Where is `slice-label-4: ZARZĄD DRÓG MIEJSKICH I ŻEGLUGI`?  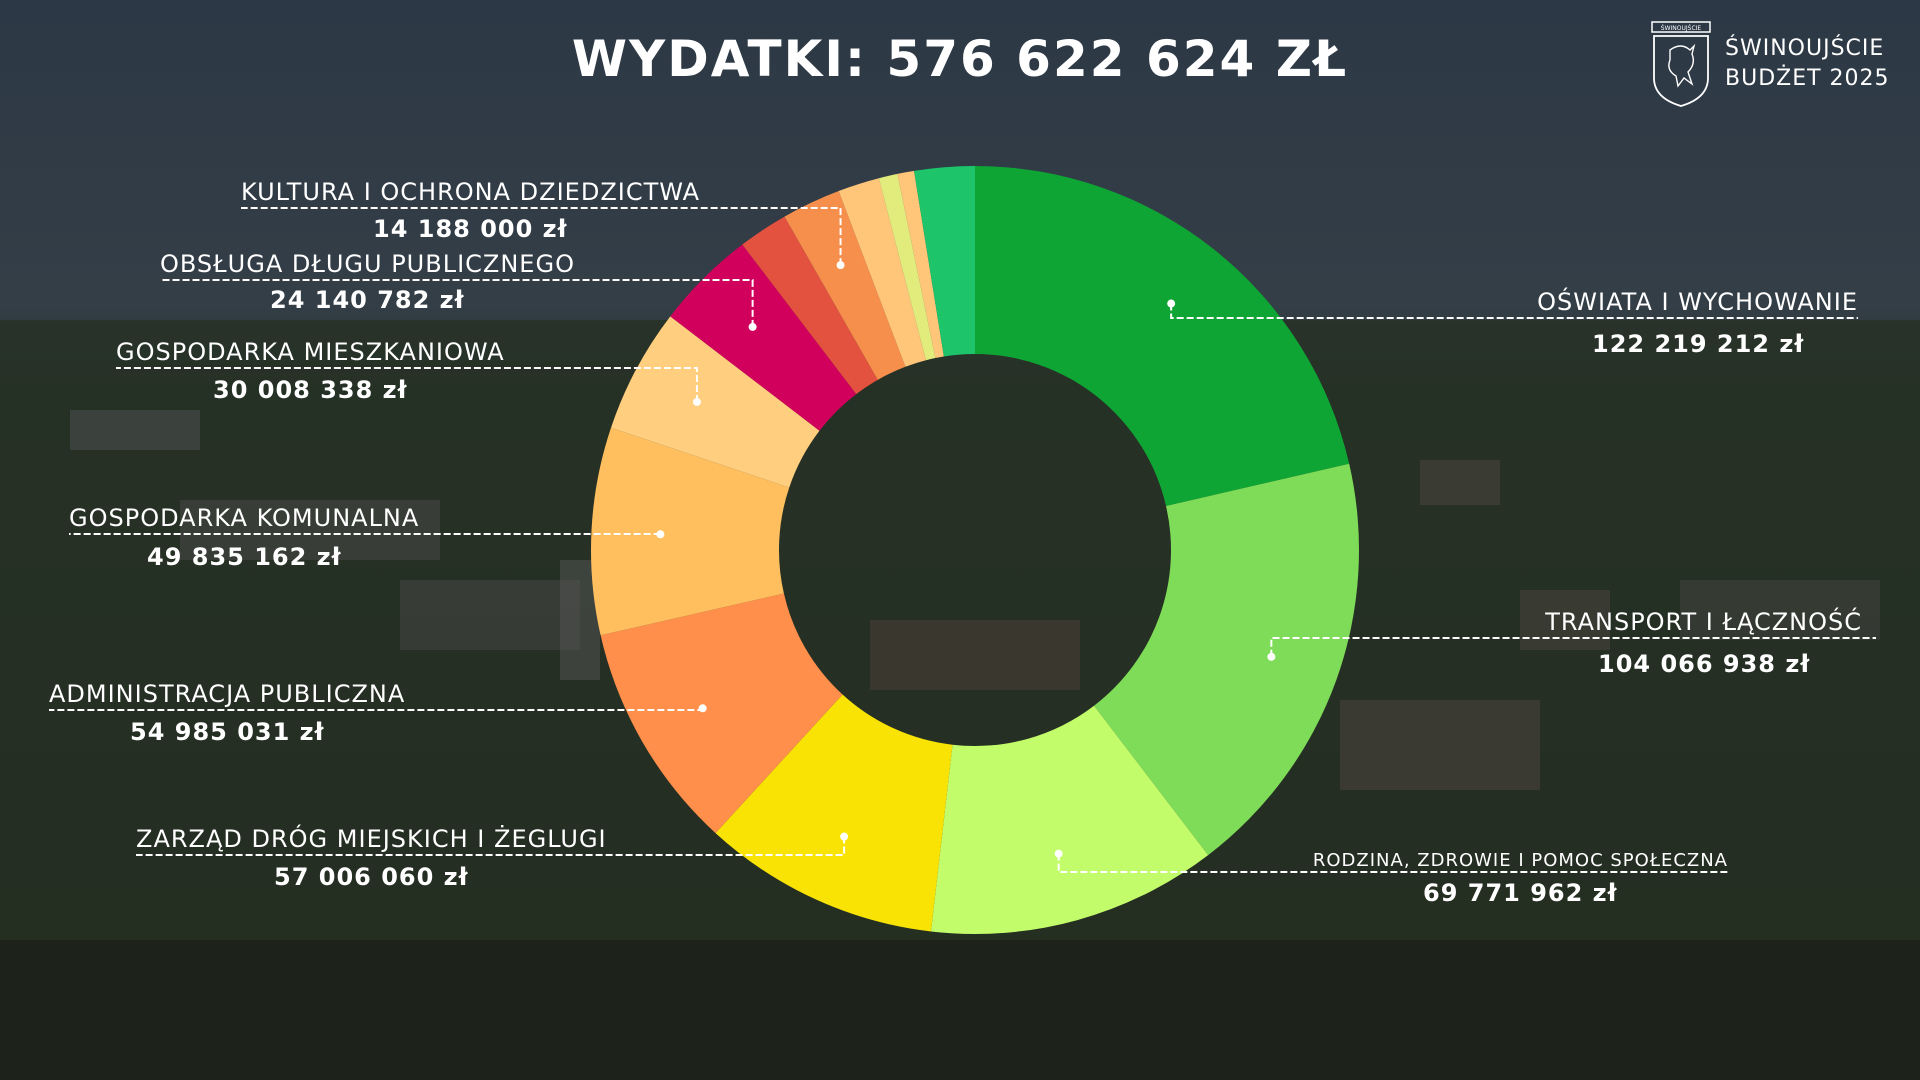
slice-label-4: ZARZĄD DRÓG MIEJSKICH I ŻEGLUGI is located at coordinates (371, 839).